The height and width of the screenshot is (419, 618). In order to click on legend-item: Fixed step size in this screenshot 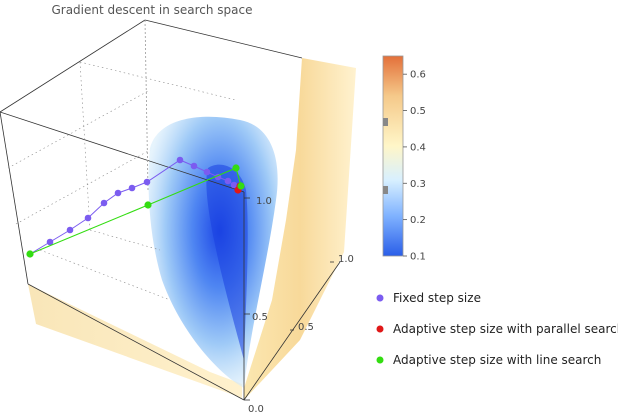, I will do `click(428, 298)`.